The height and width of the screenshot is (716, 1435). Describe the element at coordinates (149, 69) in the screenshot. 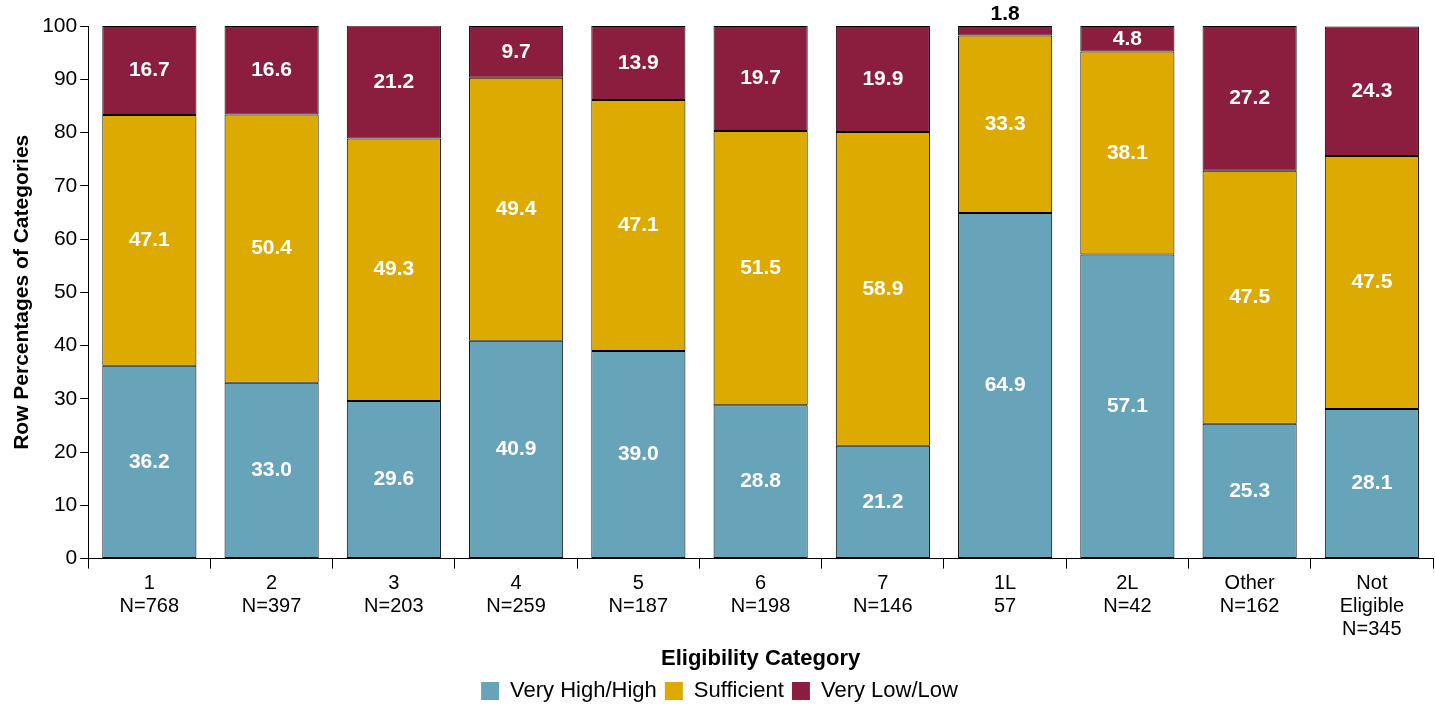

I see `data-label: 16.7` at that location.